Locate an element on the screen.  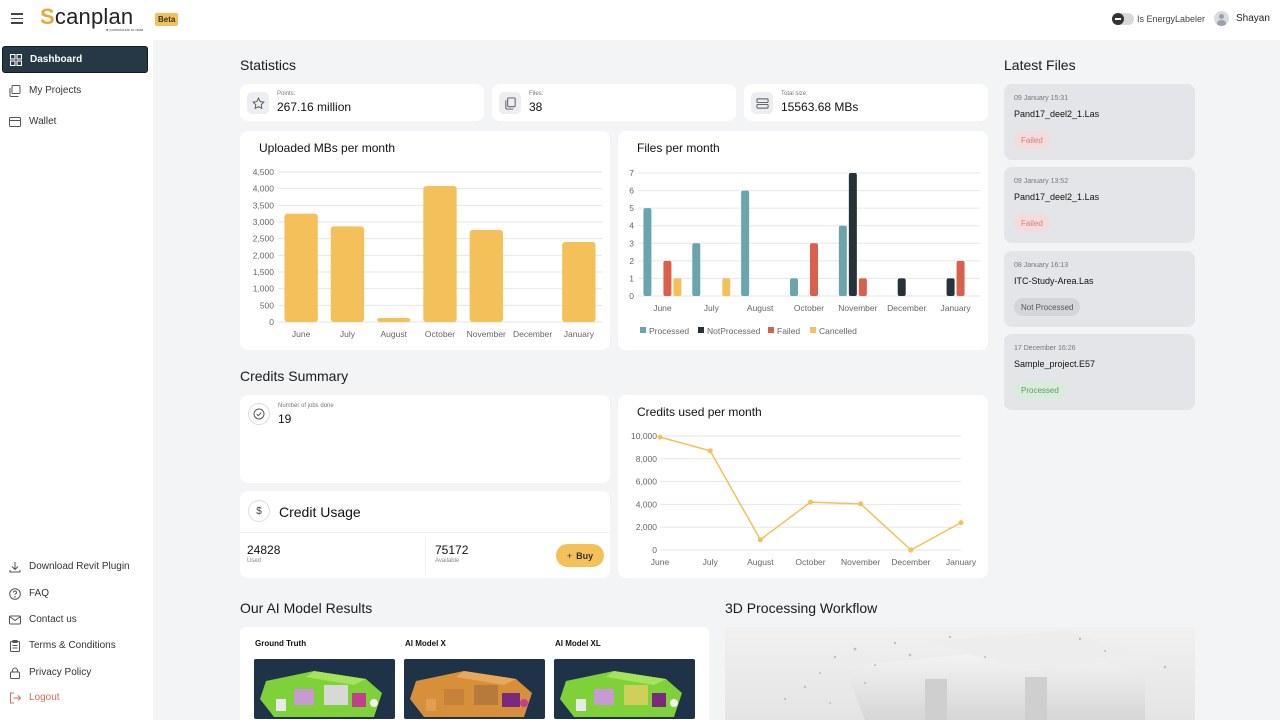
plus-icon: + is located at coordinates (569, 555).